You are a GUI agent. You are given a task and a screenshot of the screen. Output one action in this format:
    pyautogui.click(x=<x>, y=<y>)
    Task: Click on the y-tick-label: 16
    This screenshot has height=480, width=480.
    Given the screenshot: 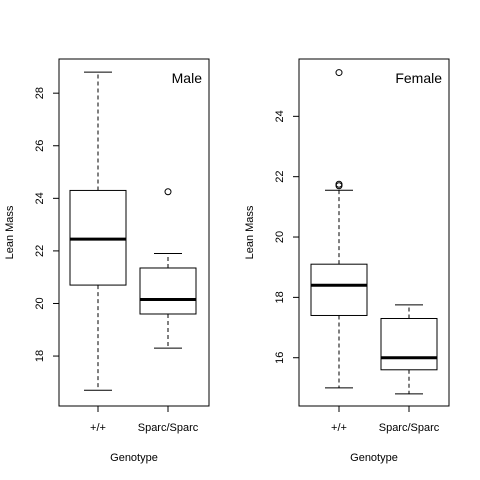 What is the action you would take?
    pyautogui.click(x=280, y=358)
    